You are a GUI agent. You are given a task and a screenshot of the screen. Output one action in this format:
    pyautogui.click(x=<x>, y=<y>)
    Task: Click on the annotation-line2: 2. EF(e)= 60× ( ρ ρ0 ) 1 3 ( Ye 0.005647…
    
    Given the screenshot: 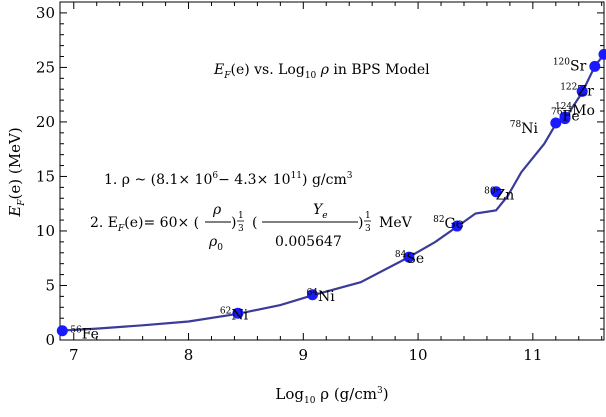 What is the action you would take?
    pyautogui.click(x=251, y=227)
    